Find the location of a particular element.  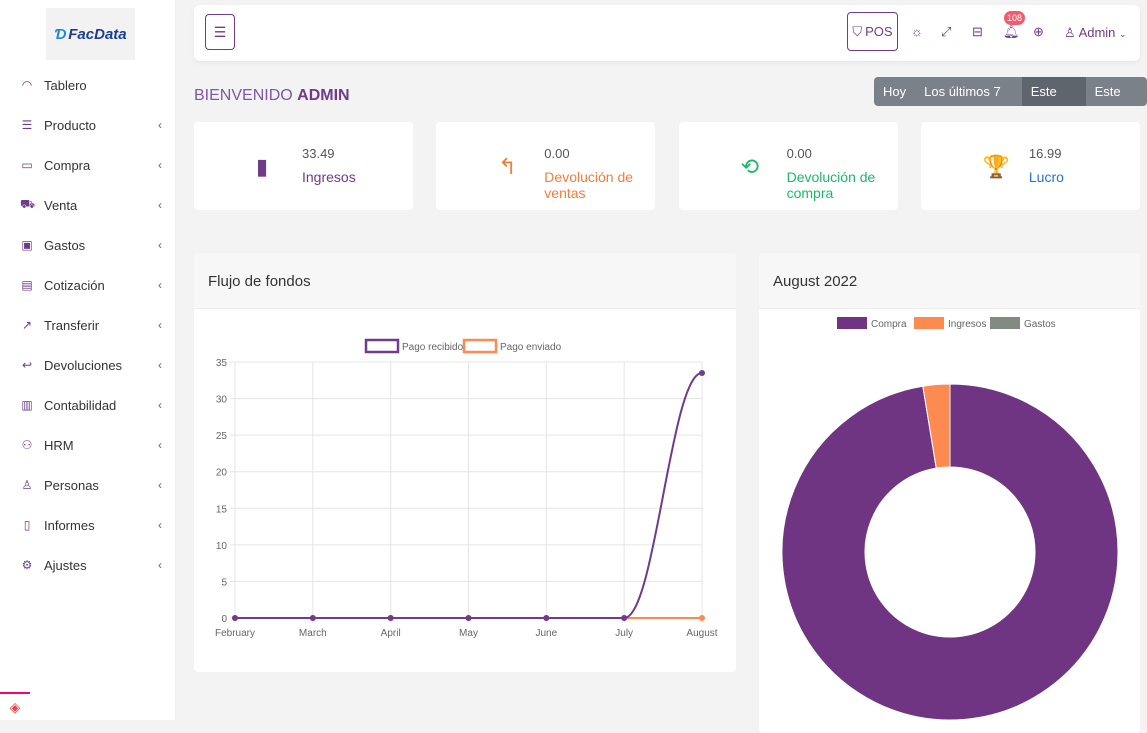

stat-icon: ↰ is located at coordinates (507, 166).